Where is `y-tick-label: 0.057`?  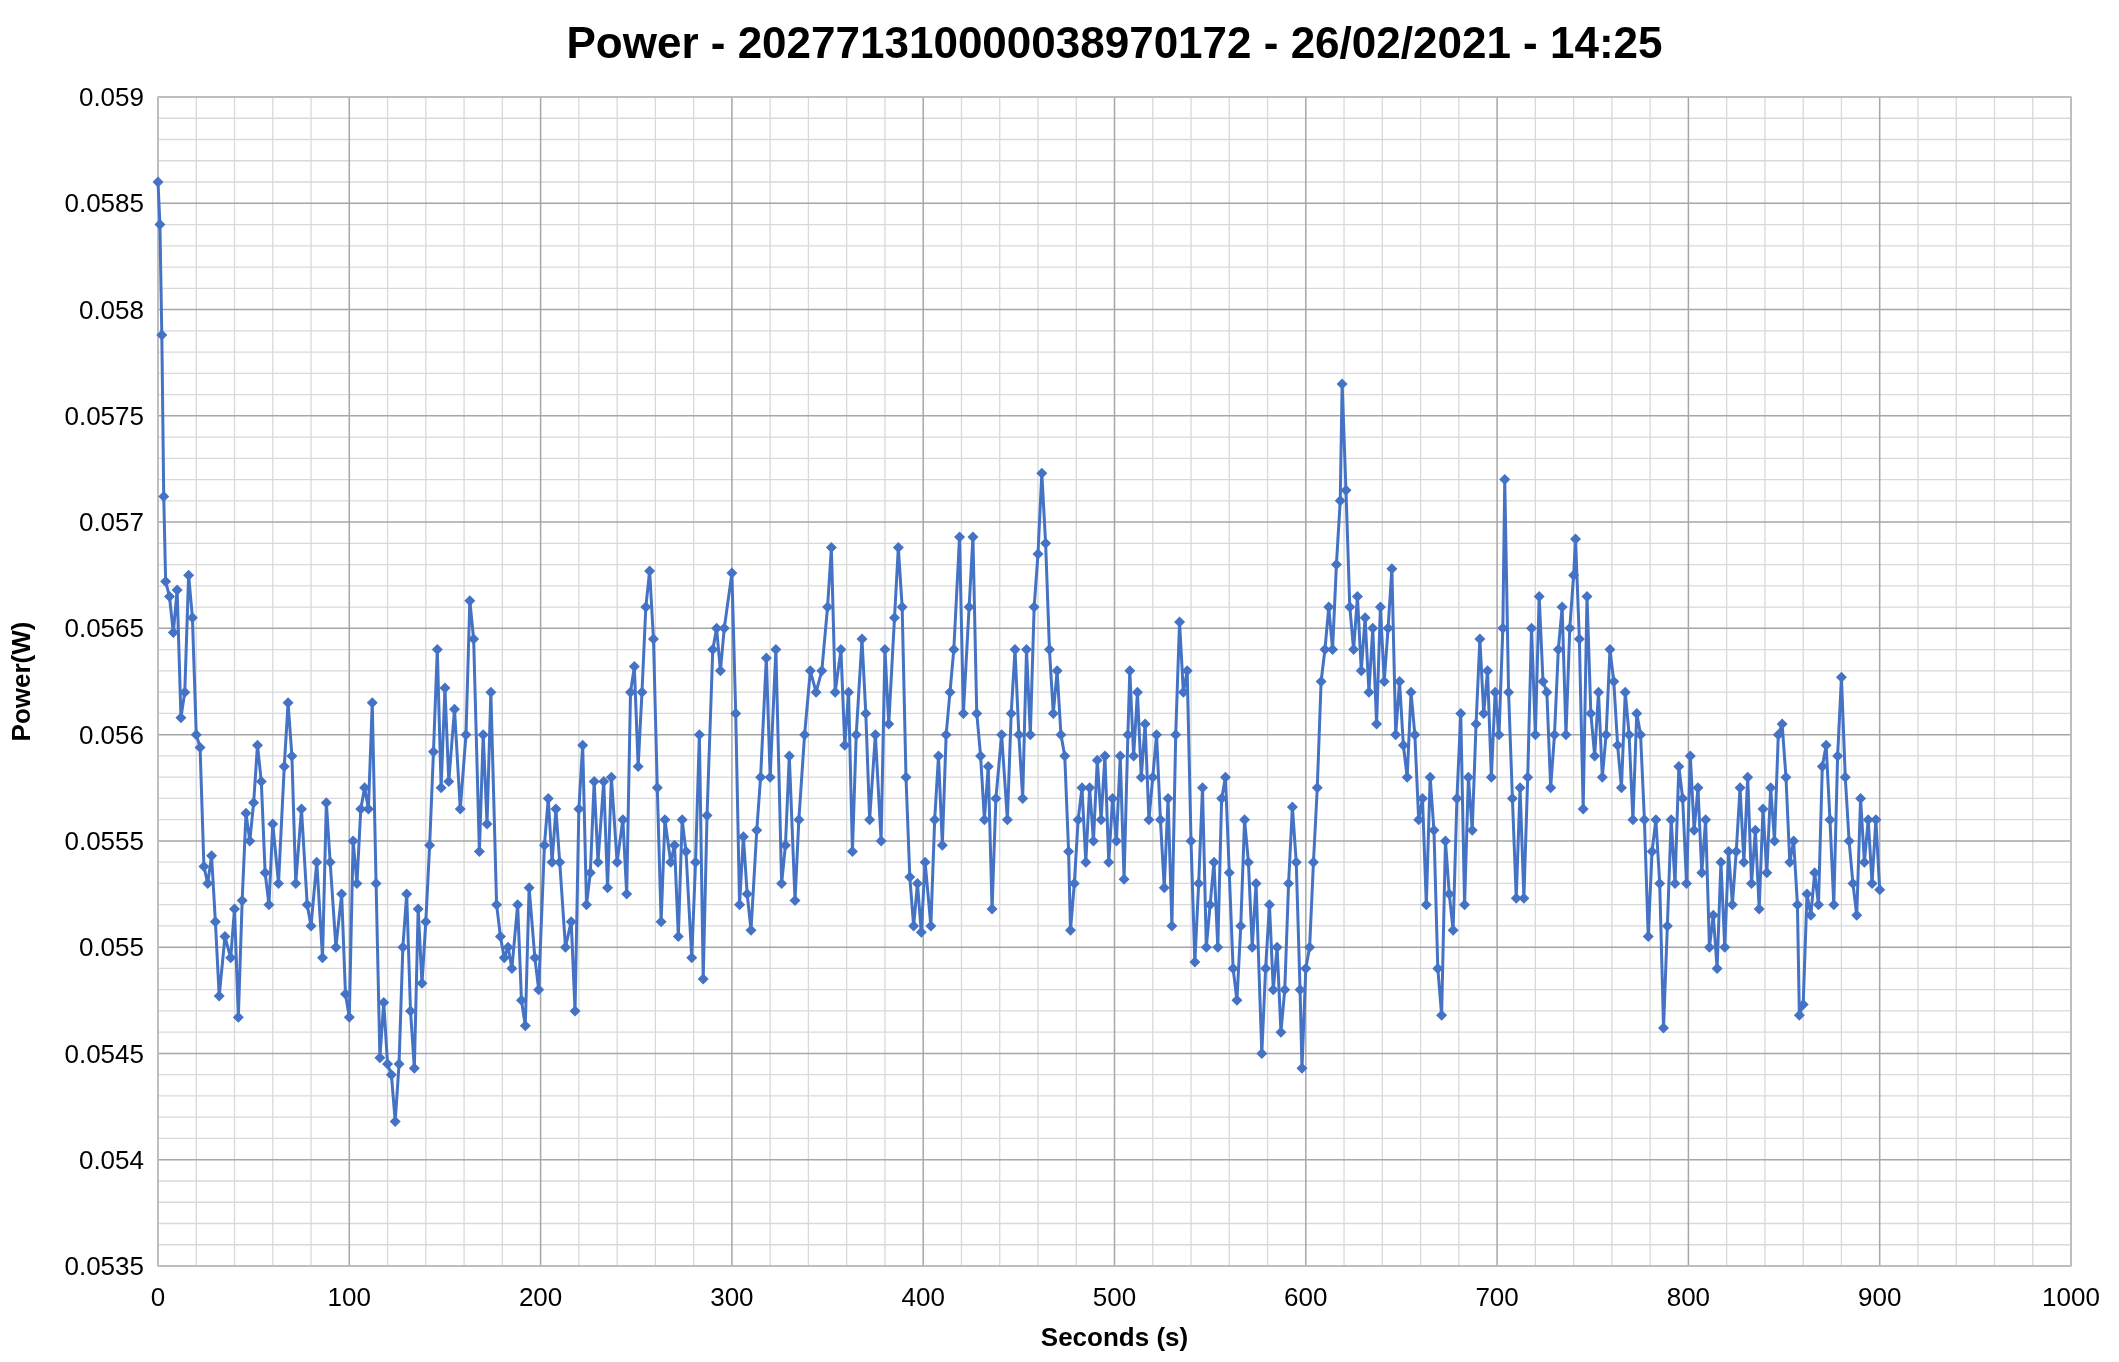 y-tick-label: 0.057 is located at coordinates (111, 522).